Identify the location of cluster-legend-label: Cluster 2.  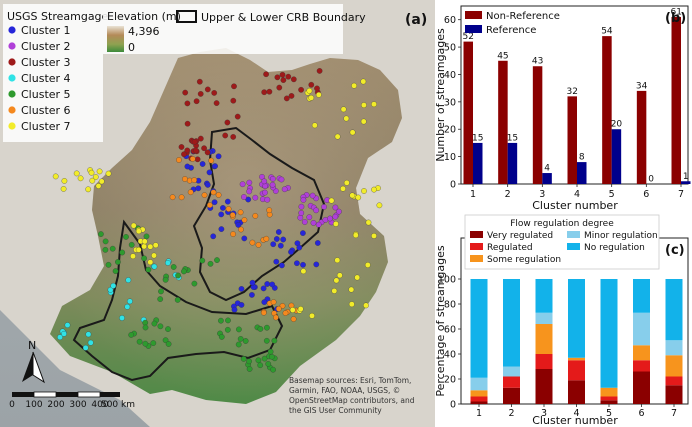
(46, 46).